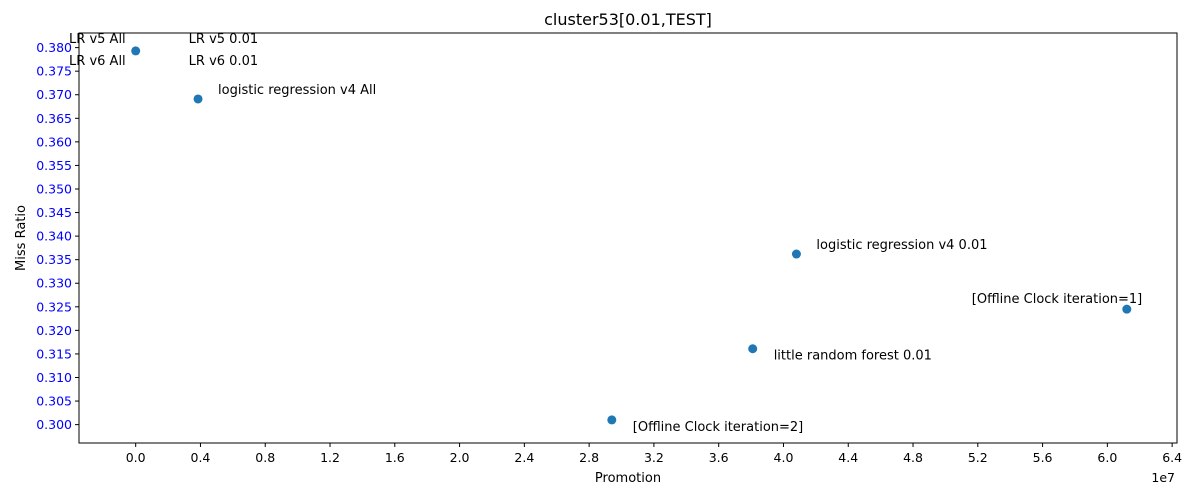 The image size is (1200, 500). Describe the element at coordinates (330, 457) in the screenshot. I see `x-tick-label: 1.2` at that location.